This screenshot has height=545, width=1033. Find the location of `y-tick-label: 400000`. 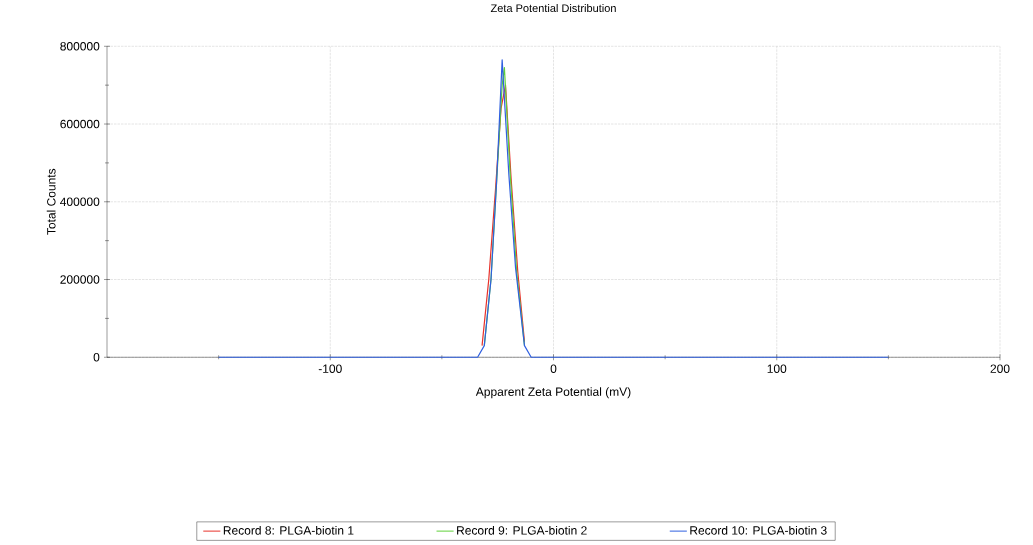

y-tick-label: 400000 is located at coordinates (80, 201).